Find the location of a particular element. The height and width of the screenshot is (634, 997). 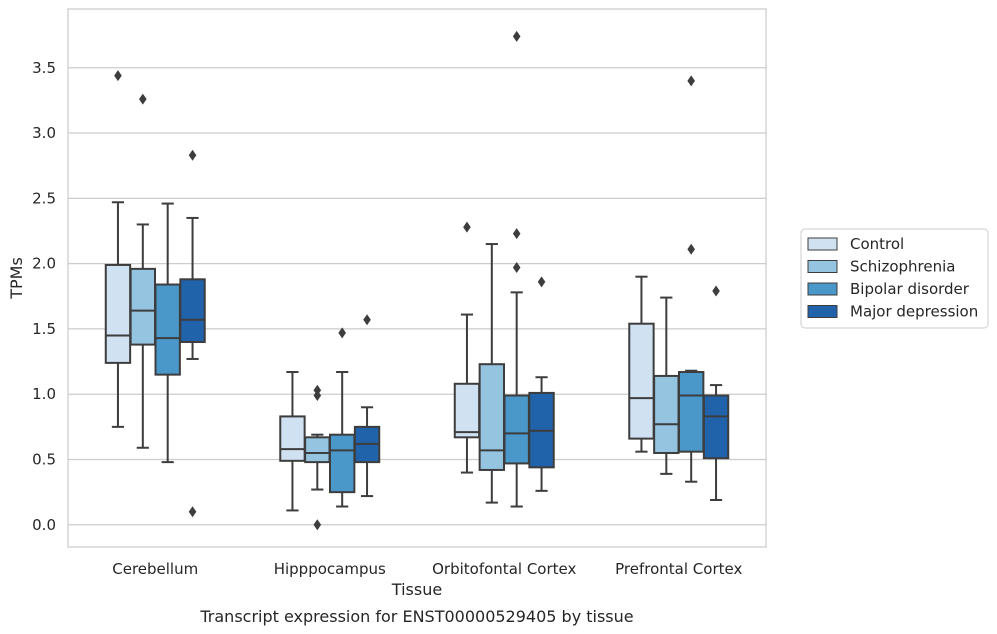

x-tick-label: Hipppocampus is located at coordinates (330, 569).